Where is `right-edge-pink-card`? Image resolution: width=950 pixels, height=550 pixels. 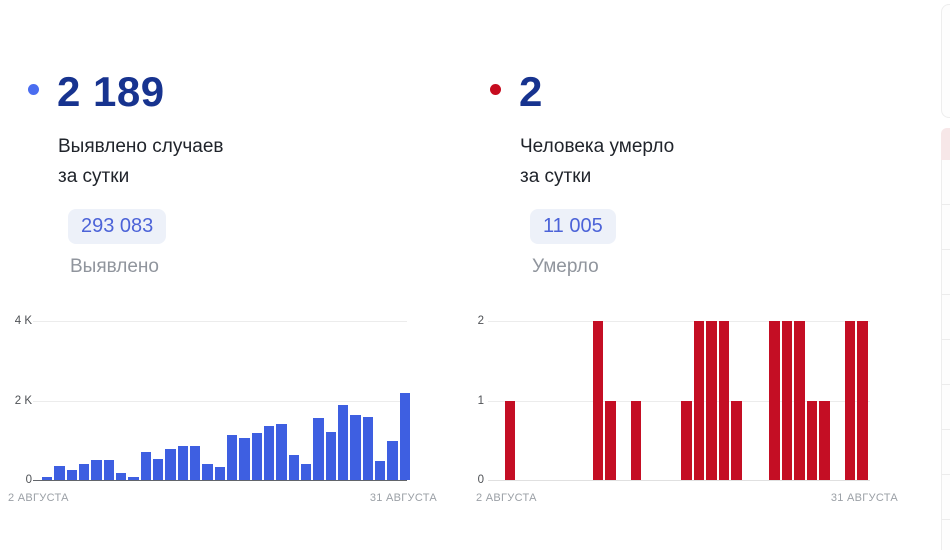 right-edge-pink-card is located at coordinates (945, 150).